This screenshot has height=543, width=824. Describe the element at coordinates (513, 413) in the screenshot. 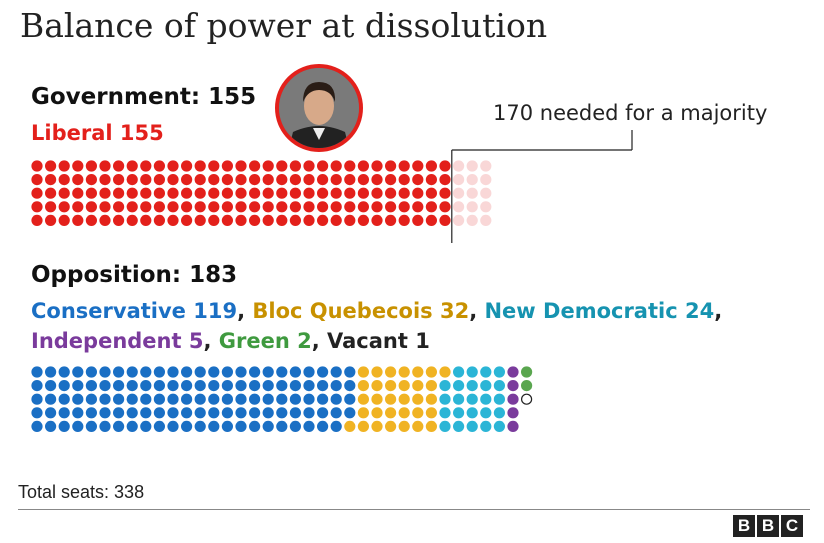

I see `seat-dot-independent` at that location.